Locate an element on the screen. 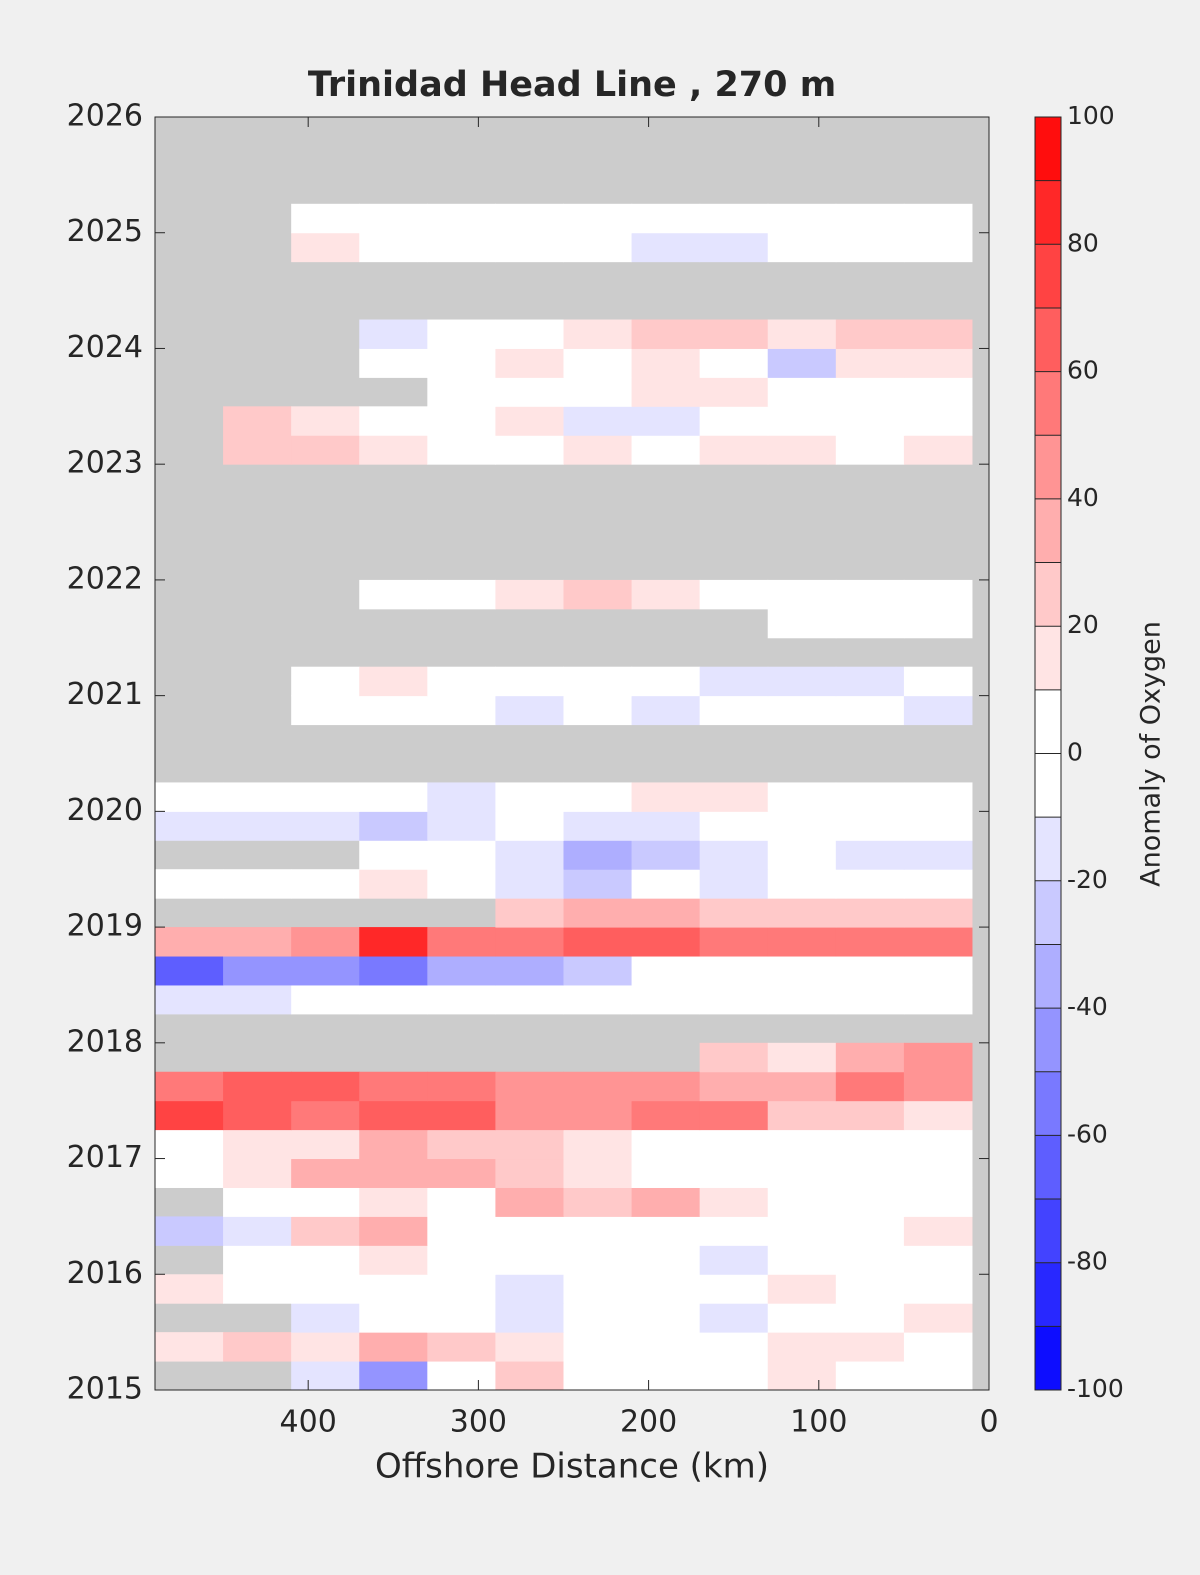 This screenshot has height=1575, width=1200. colorbar-frame is located at coordinates (1048, 753).